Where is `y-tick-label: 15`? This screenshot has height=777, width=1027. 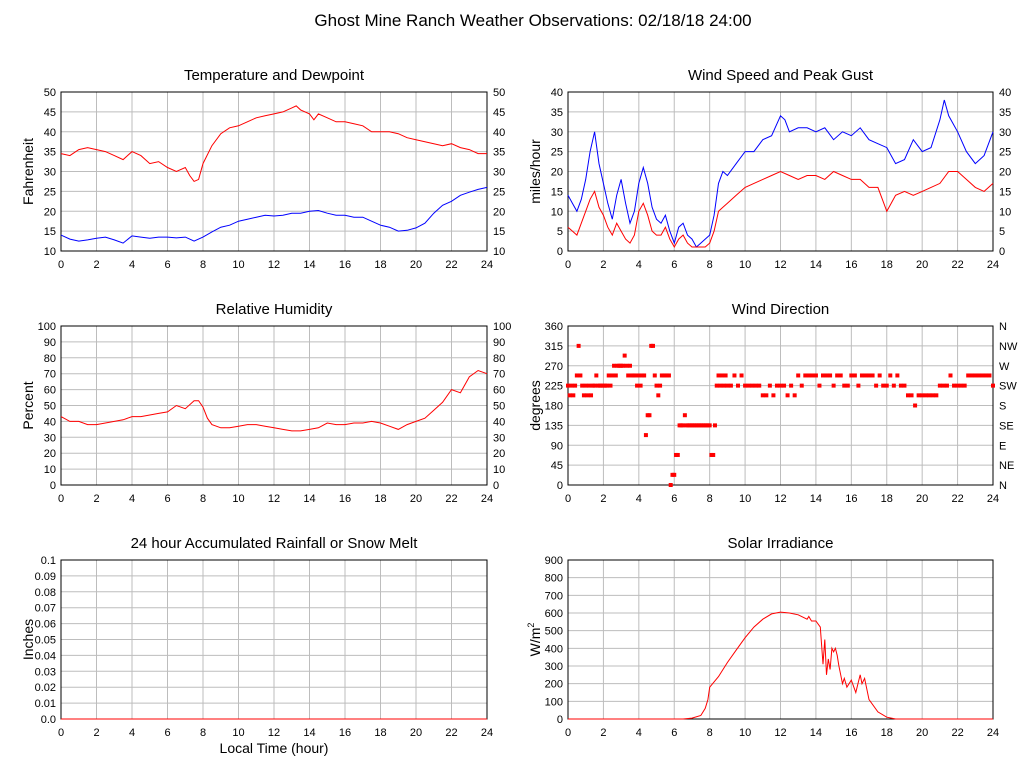 y-tick-label: 15 is located at coordinates (557, 192).